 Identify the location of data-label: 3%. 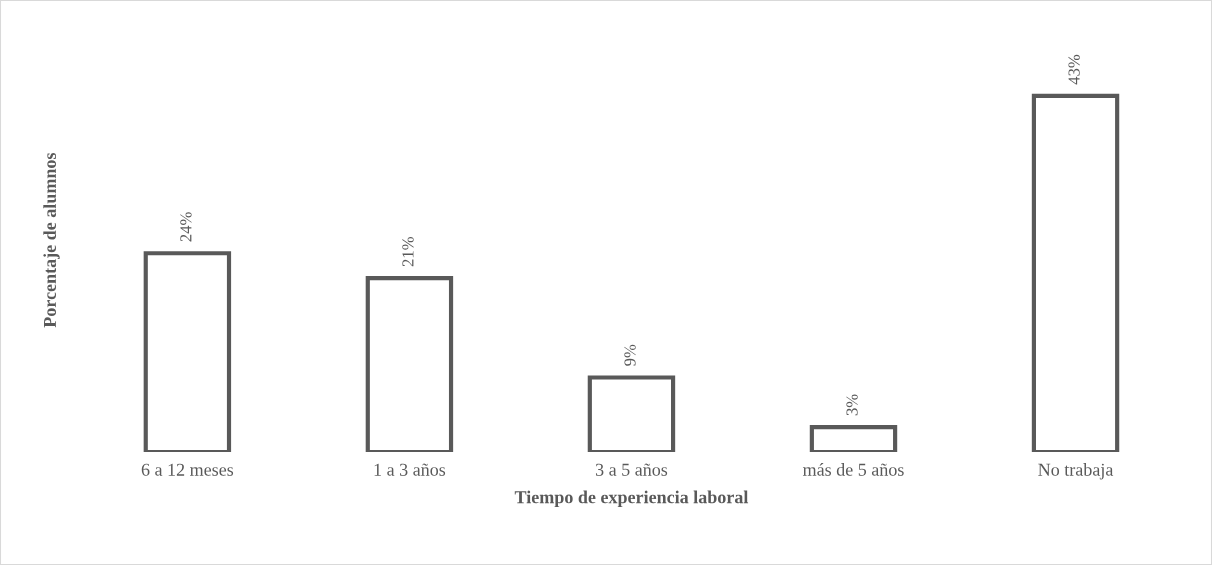
(852, 405).